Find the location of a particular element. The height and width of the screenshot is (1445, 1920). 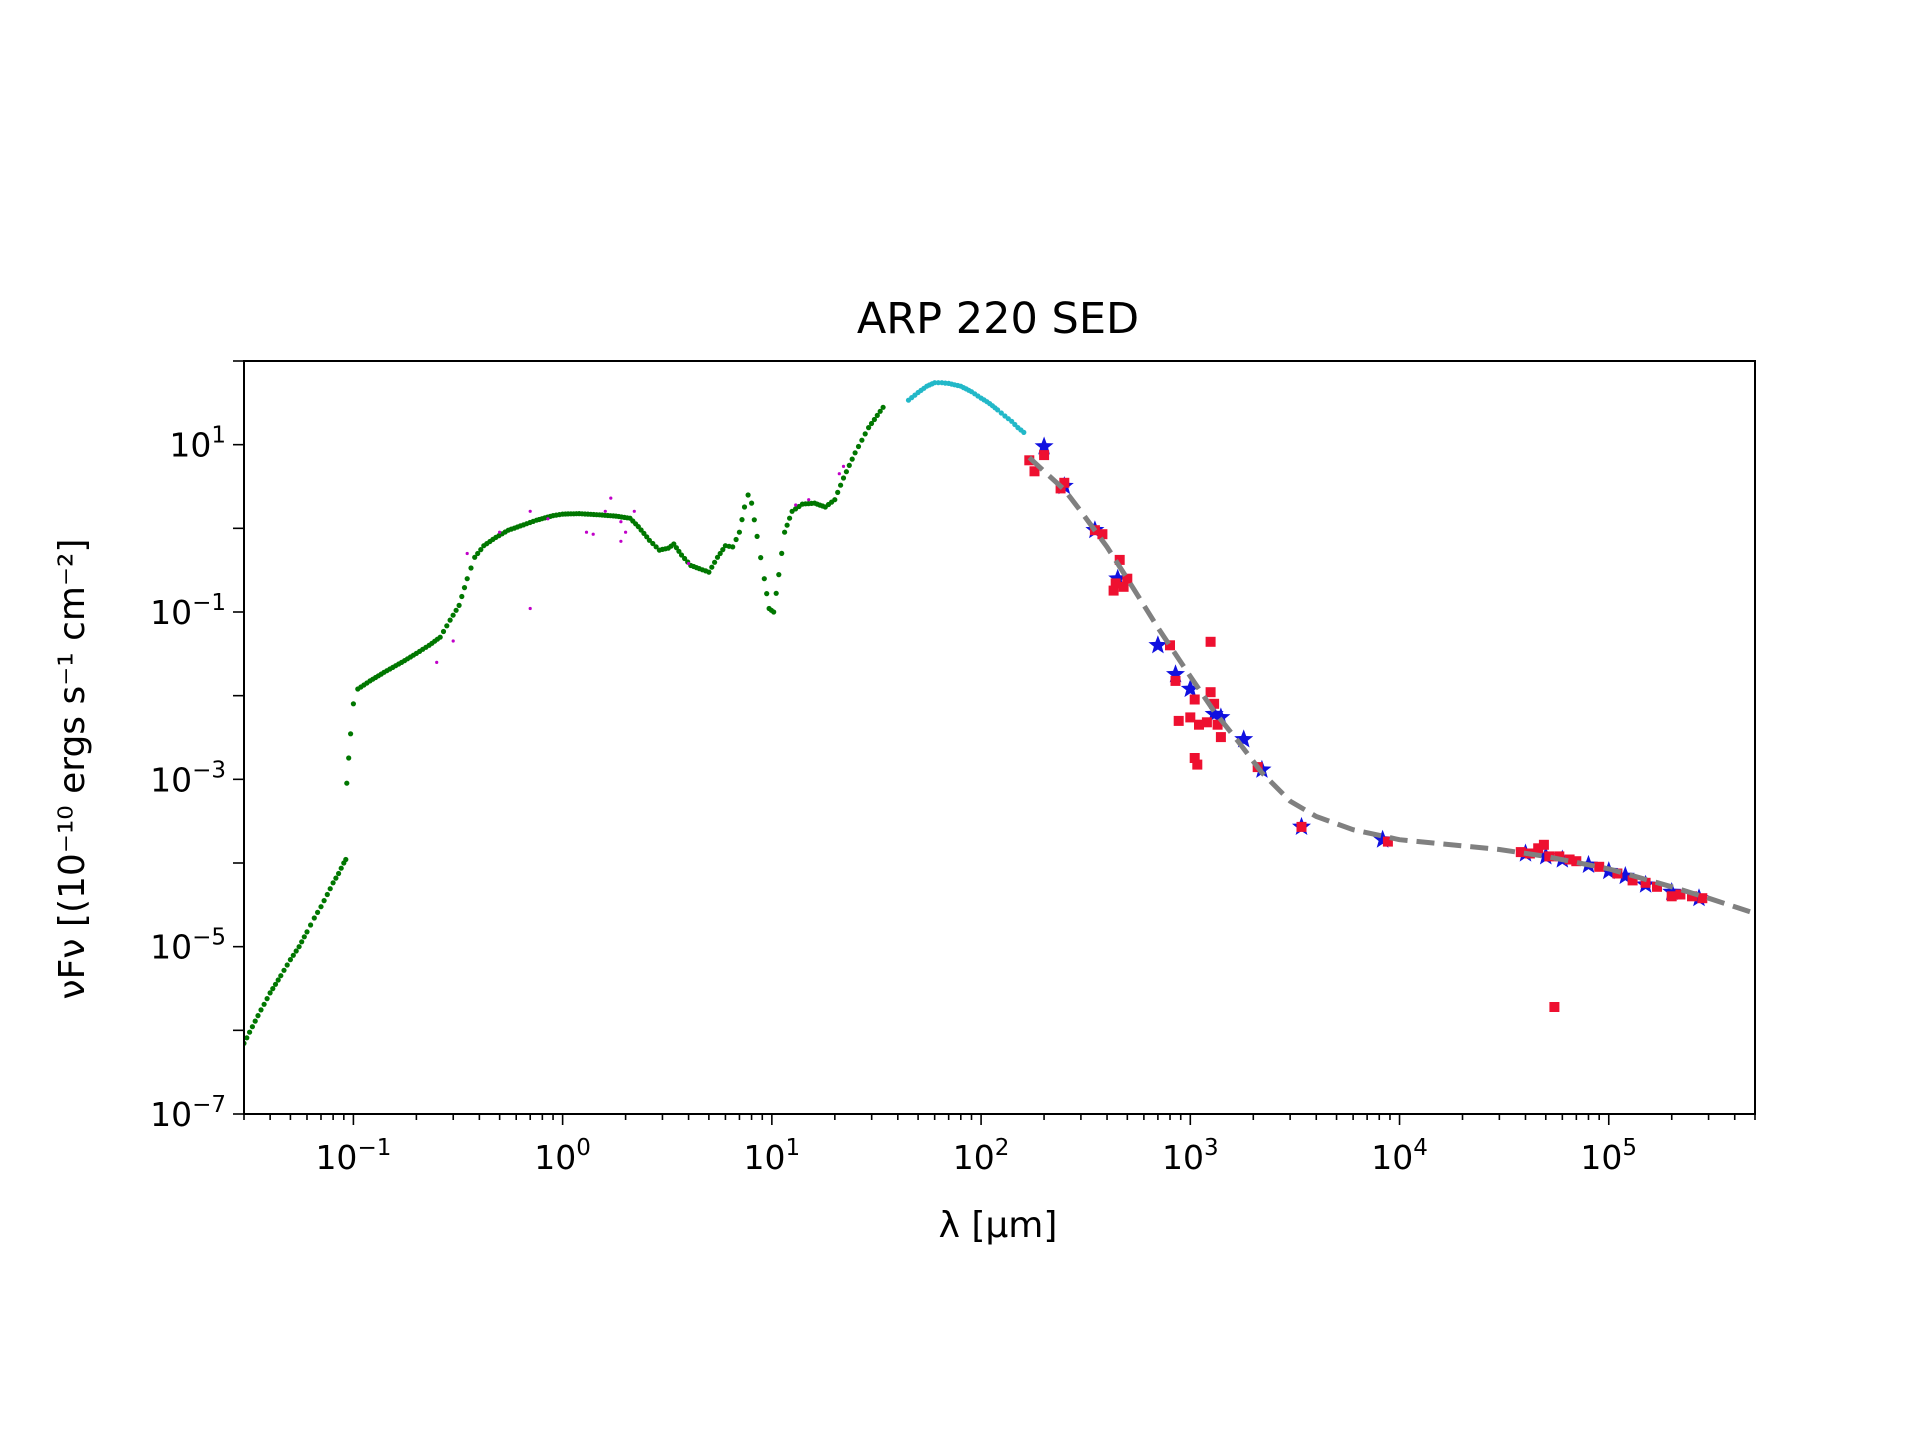

x-tick-label: 105 is located at coordinates (1608, 1156).